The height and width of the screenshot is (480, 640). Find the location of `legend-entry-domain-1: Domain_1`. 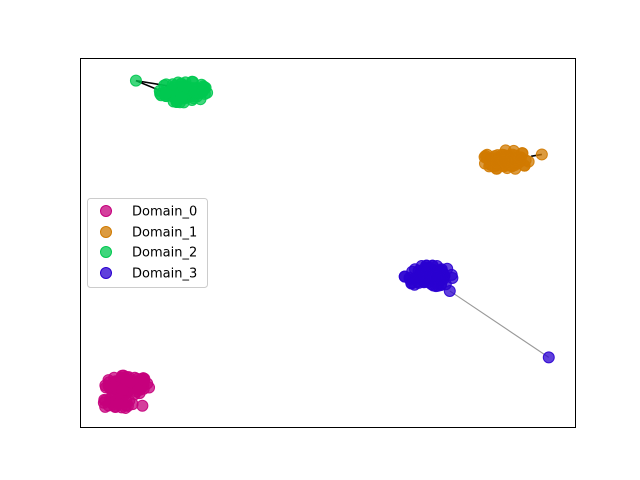

legend-entry-domain-1: Domain_1 is located at coordinates (148, 233).